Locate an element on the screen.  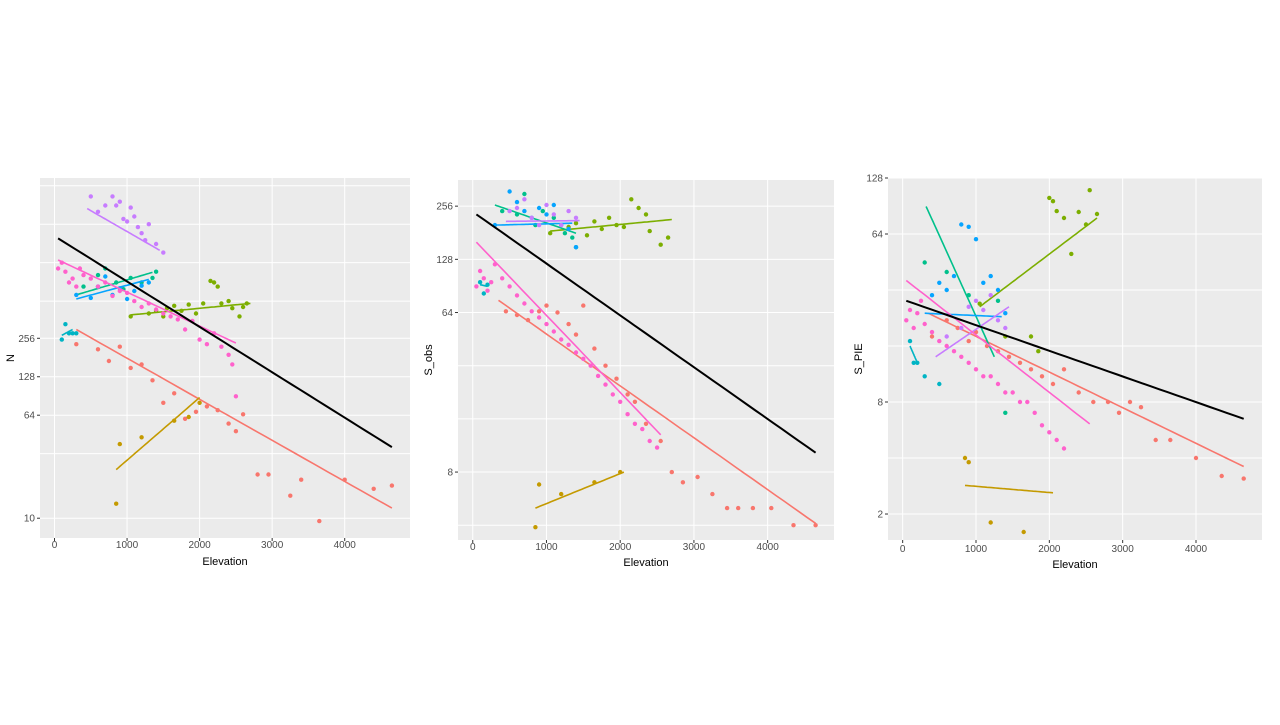
y-axis-title: S_PIE is located at coordinates (859, 358).